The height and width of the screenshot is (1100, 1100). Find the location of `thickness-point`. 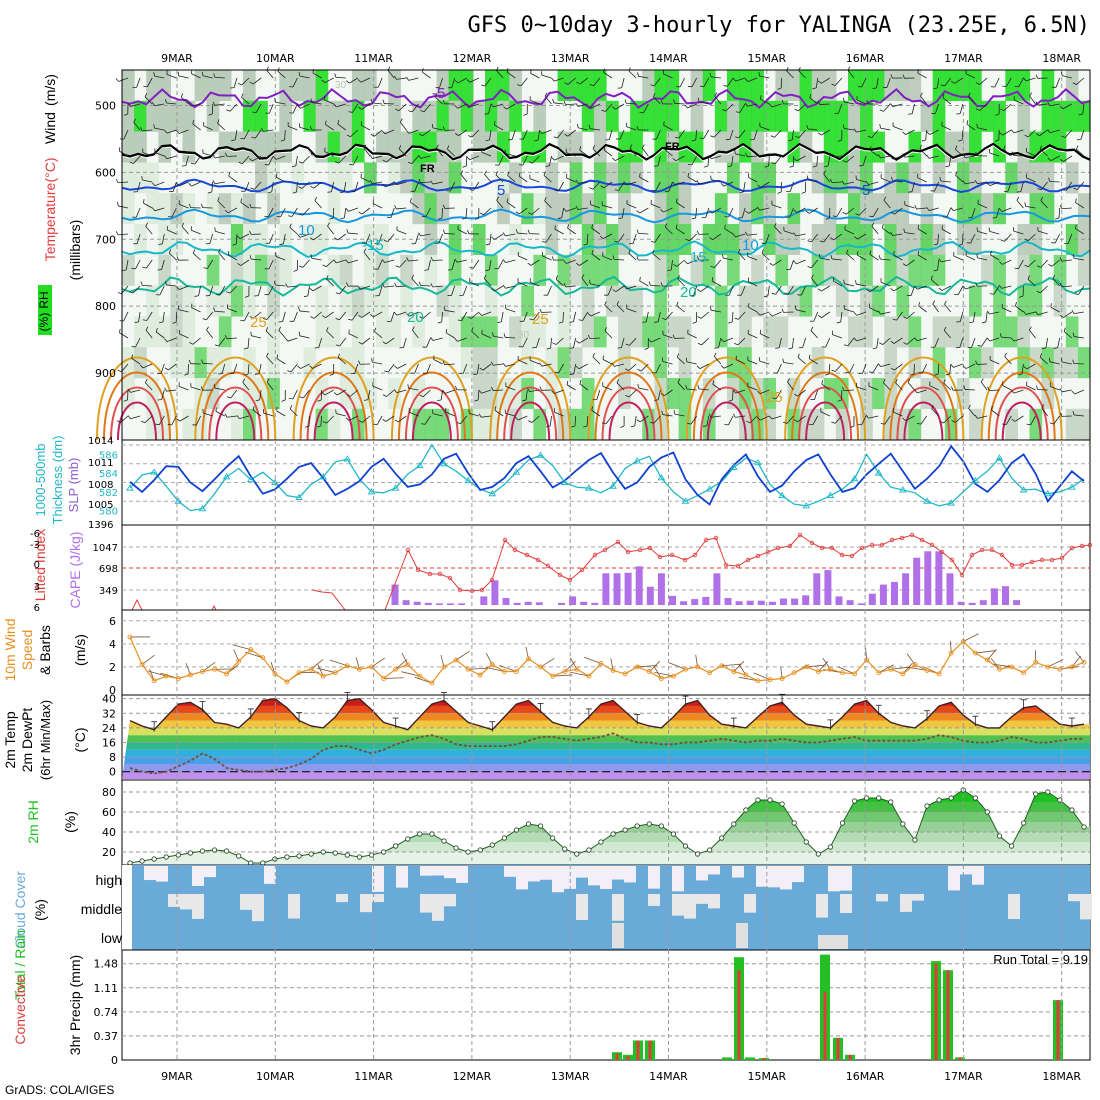

thickness-point is located at coordinates (806, 505).